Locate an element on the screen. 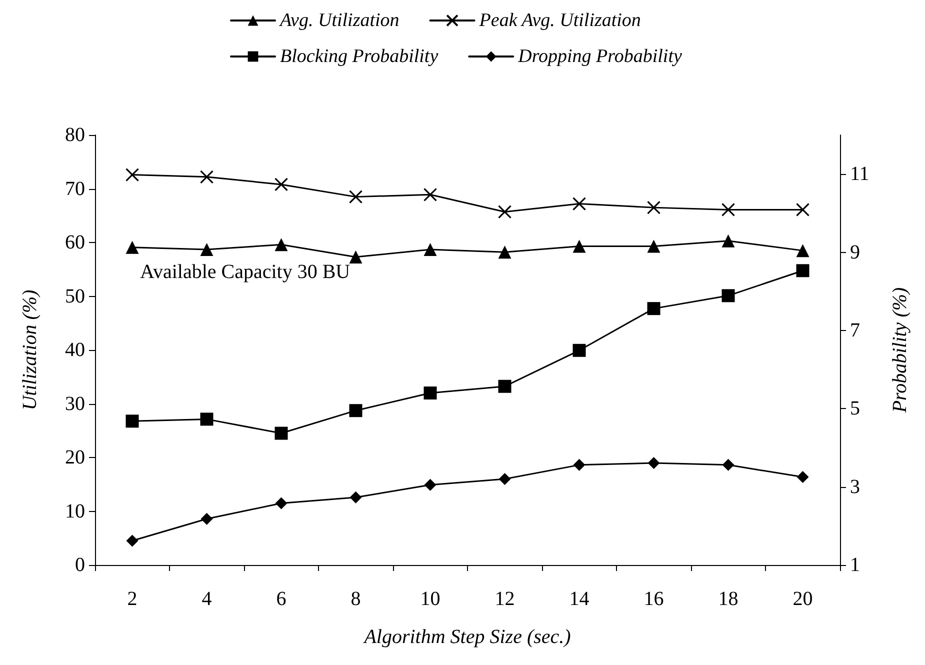 This screenshot has width=925, height=665. x-tick-label: 4 is located at coordinates (207, 599).